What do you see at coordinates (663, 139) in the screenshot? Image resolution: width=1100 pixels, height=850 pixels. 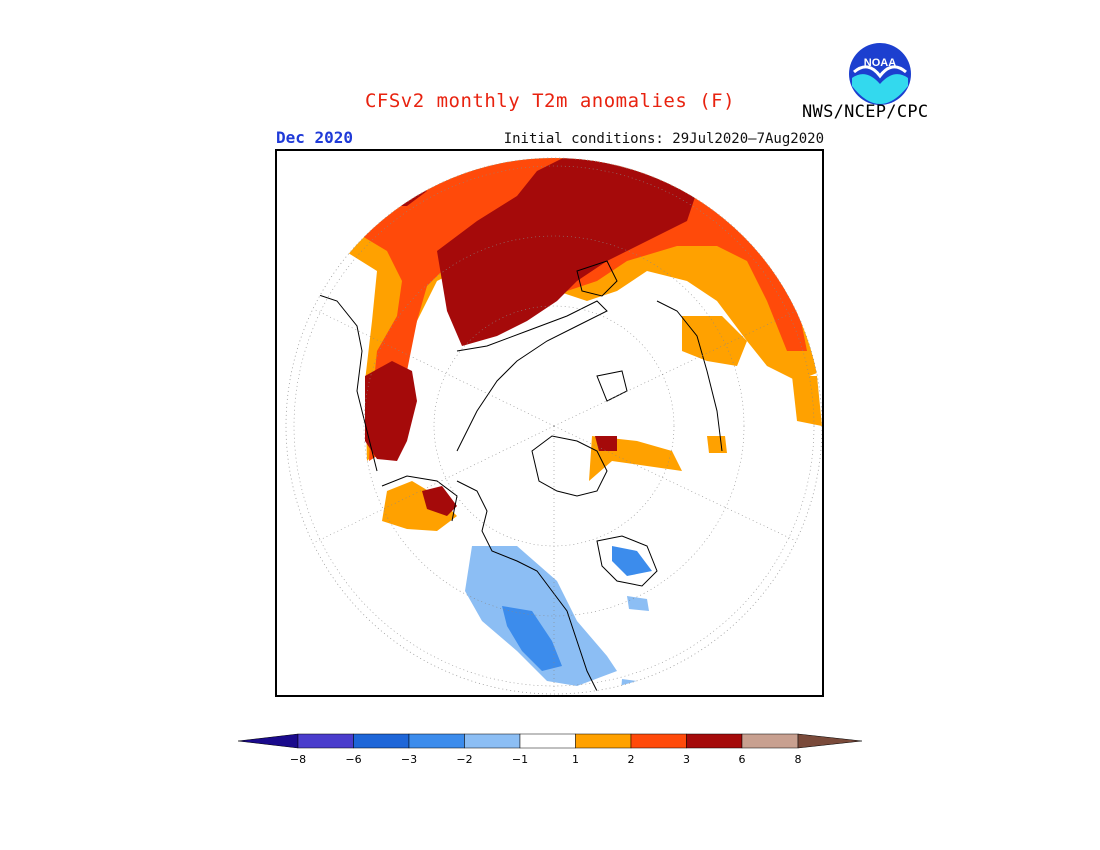 I see `initial-conditions-label: Initial conditions: 29Jul2020–7Aug2020` at bounding box center [663, 139].